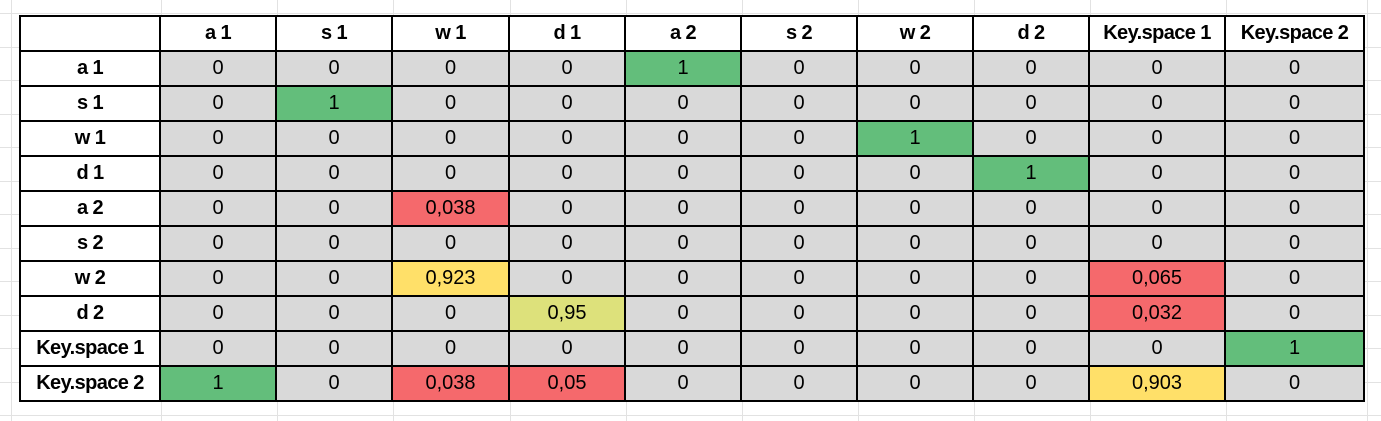 This screenshot has height=421, width=1381. I want to click on matrix-cell: 0,903, so click(1157, 383).